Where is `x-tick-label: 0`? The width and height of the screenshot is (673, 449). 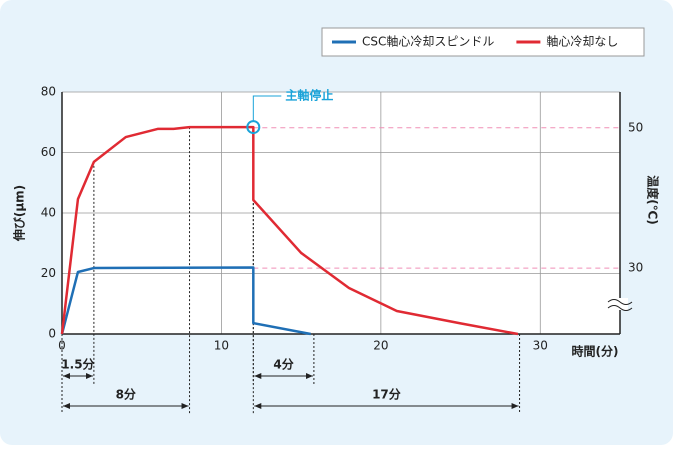
x-tick-label: 0 is located at coordinates (62, 346).